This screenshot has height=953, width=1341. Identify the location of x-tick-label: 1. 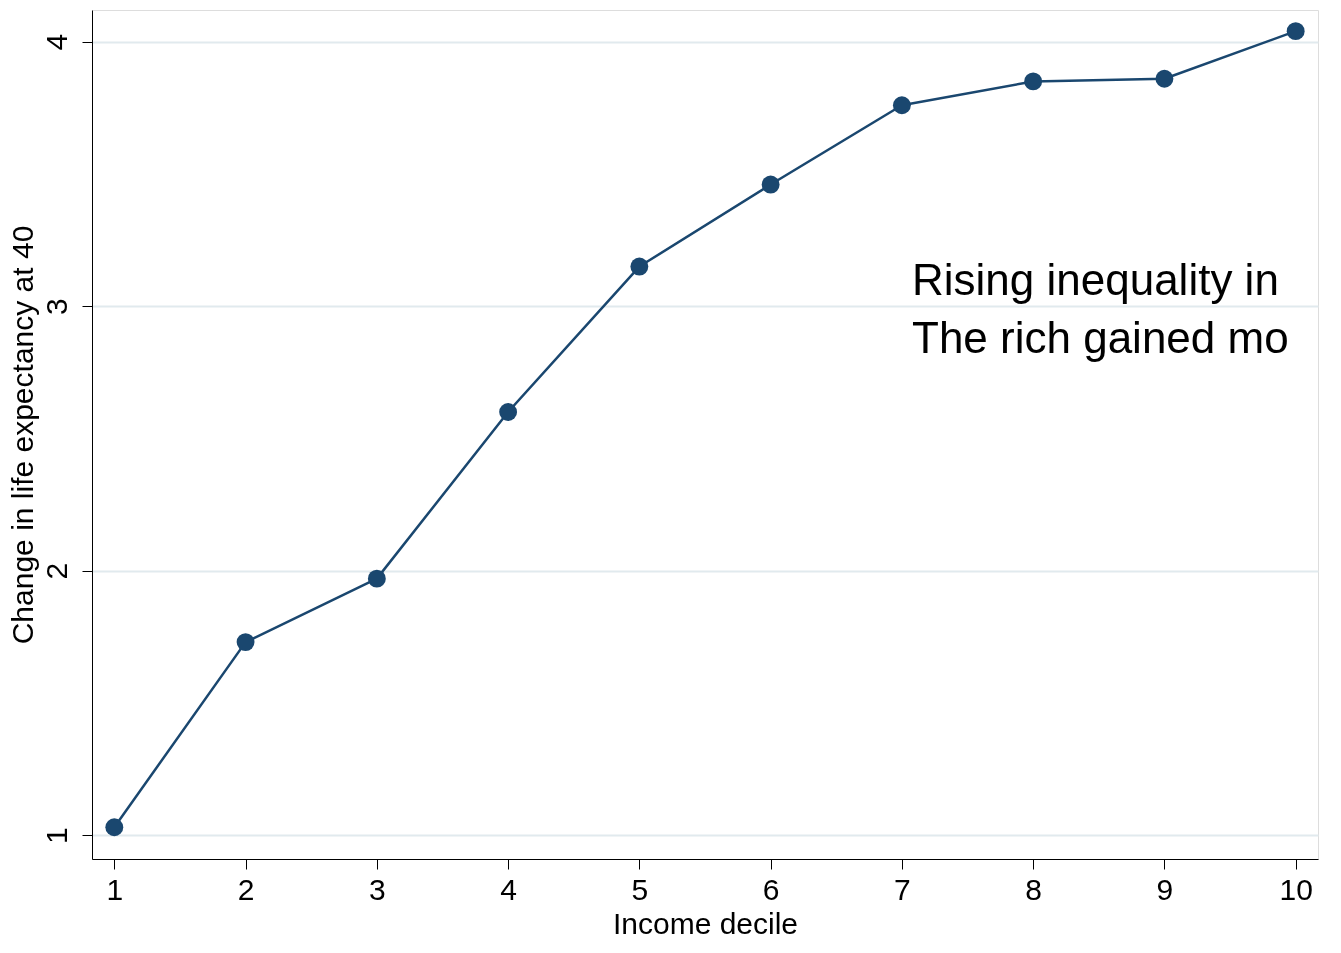
(115, 889).